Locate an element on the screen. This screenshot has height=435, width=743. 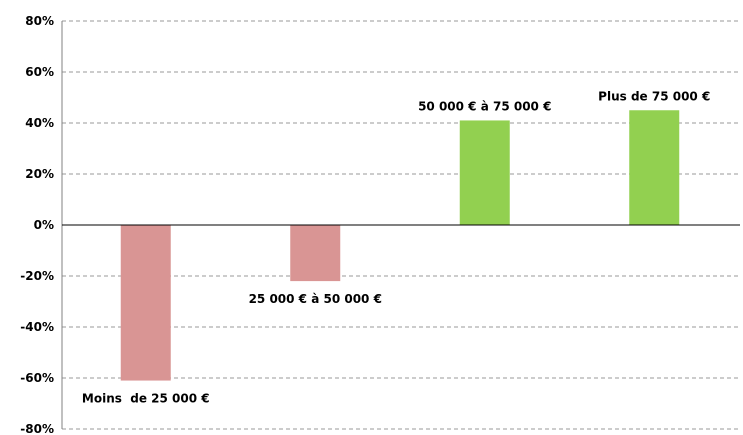
category-label: Plus de 75 000 € is located at coordinates (654, 96).